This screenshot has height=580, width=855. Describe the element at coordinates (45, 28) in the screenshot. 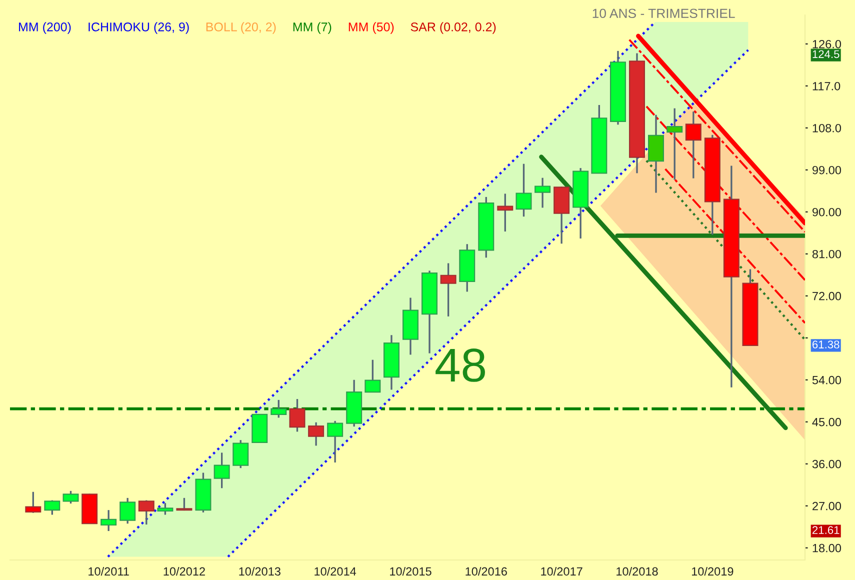

I see `annotation: MM (200)` at that location.